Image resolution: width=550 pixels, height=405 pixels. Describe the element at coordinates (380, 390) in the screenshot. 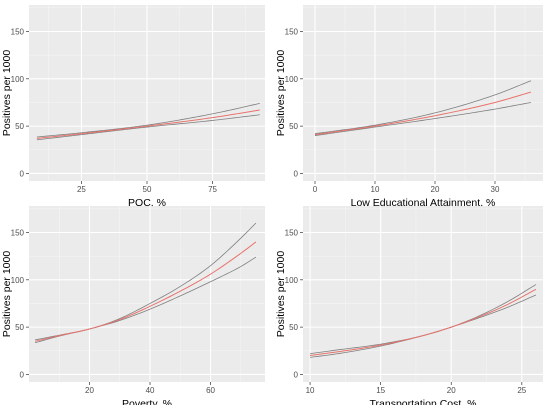

I see `x-tick-label: 15` at that location.